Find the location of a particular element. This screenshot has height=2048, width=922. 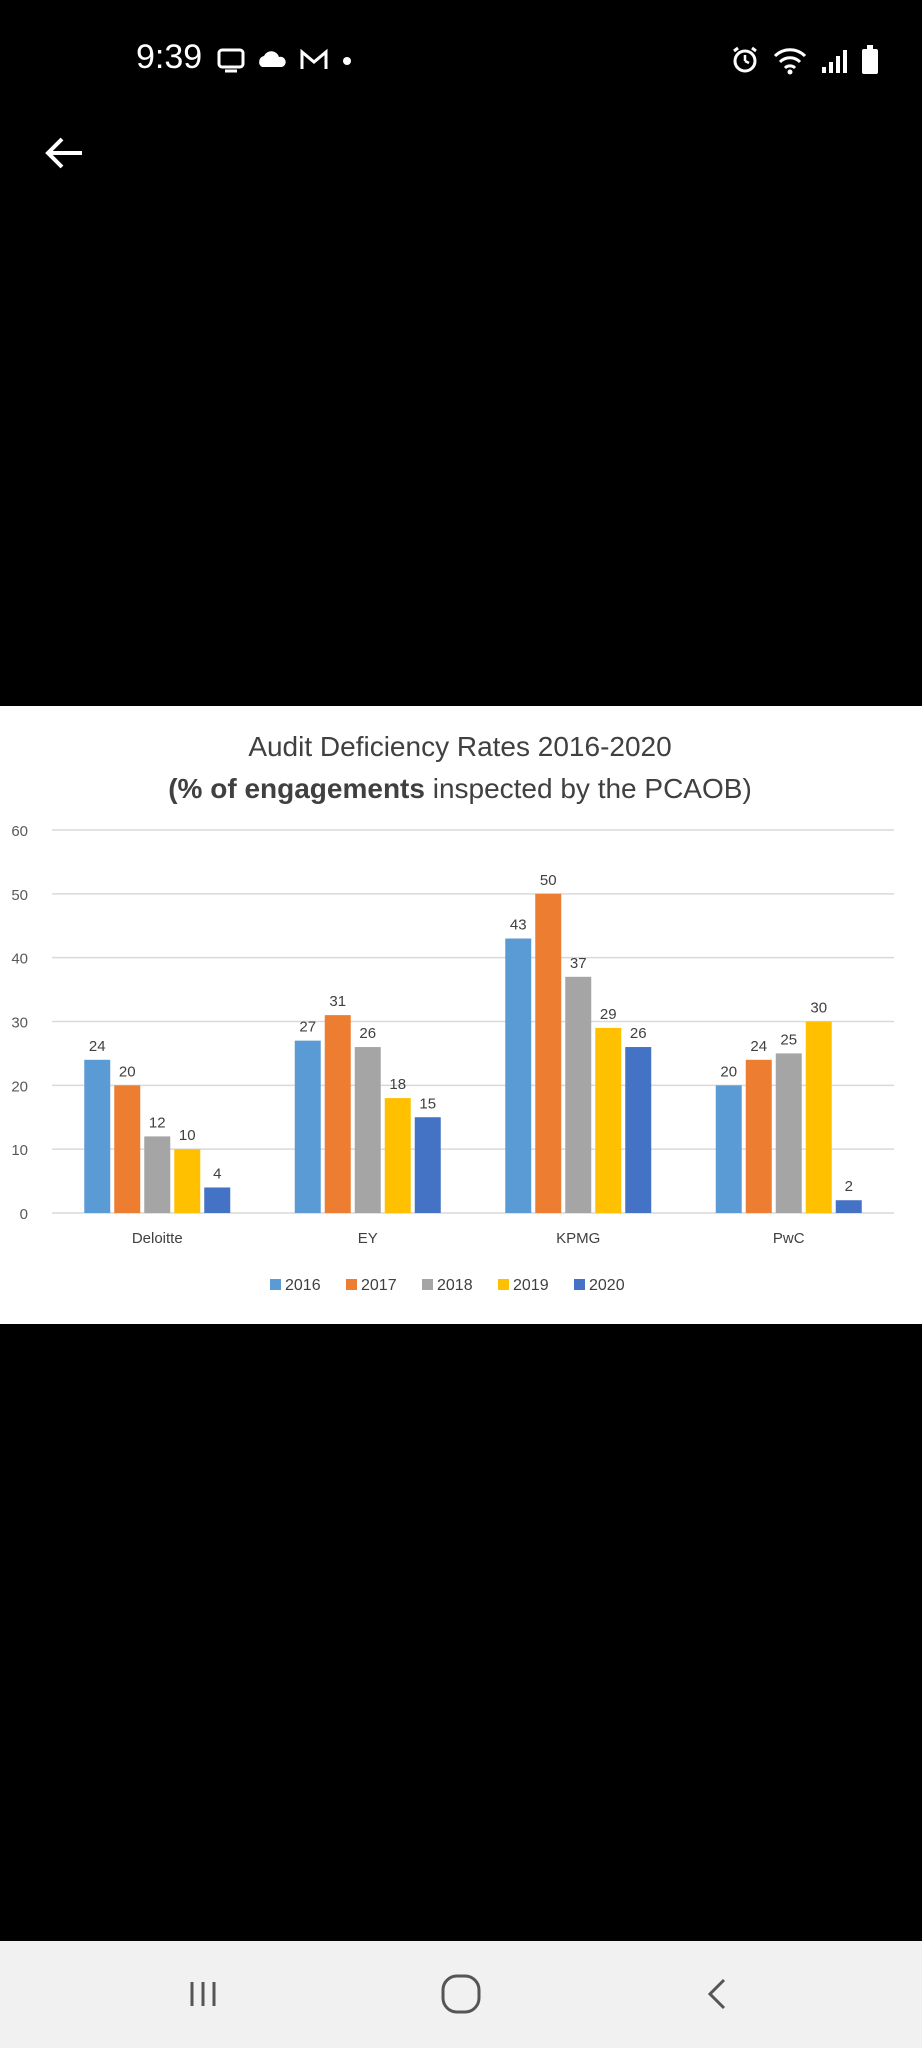

y-tick-label: 40 is located at coordinates (19, 959).